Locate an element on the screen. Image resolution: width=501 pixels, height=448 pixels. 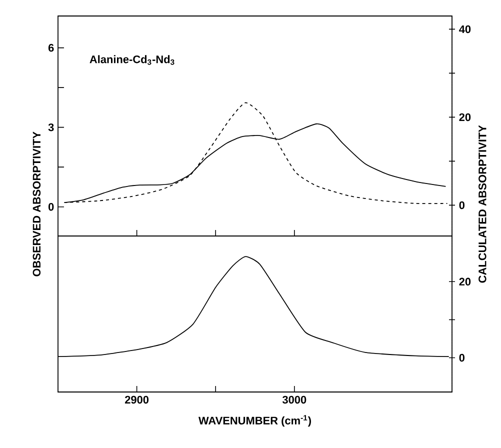
y-tick-label: 6 is located at coordinates (51, 48).